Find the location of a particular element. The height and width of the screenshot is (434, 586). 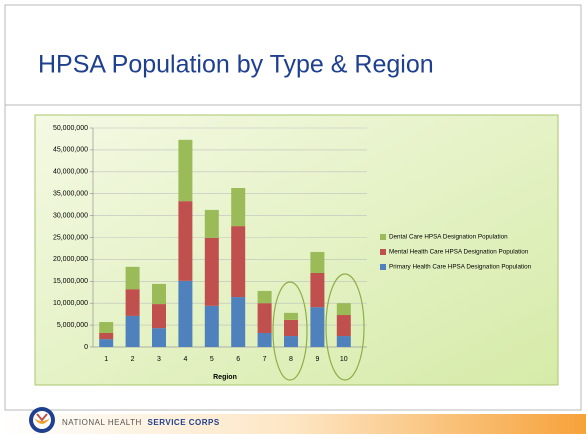

y-tick-label: 40,000,000 is located at coordinates (70, 172).